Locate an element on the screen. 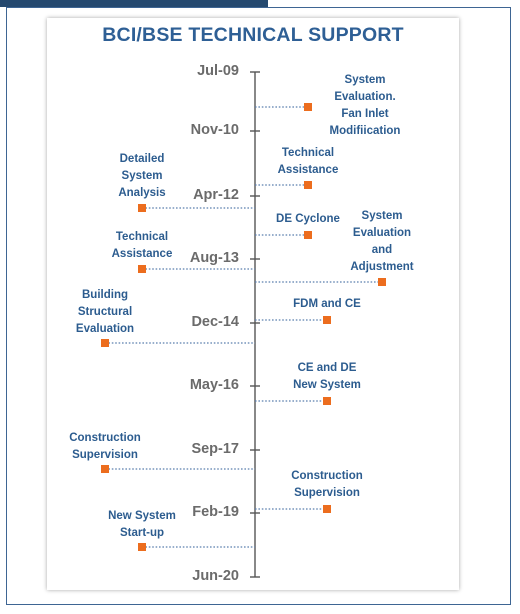 The height and width of the screenshot is (614, 520). tick-label: May-16 is located at coordinates (214, 385).